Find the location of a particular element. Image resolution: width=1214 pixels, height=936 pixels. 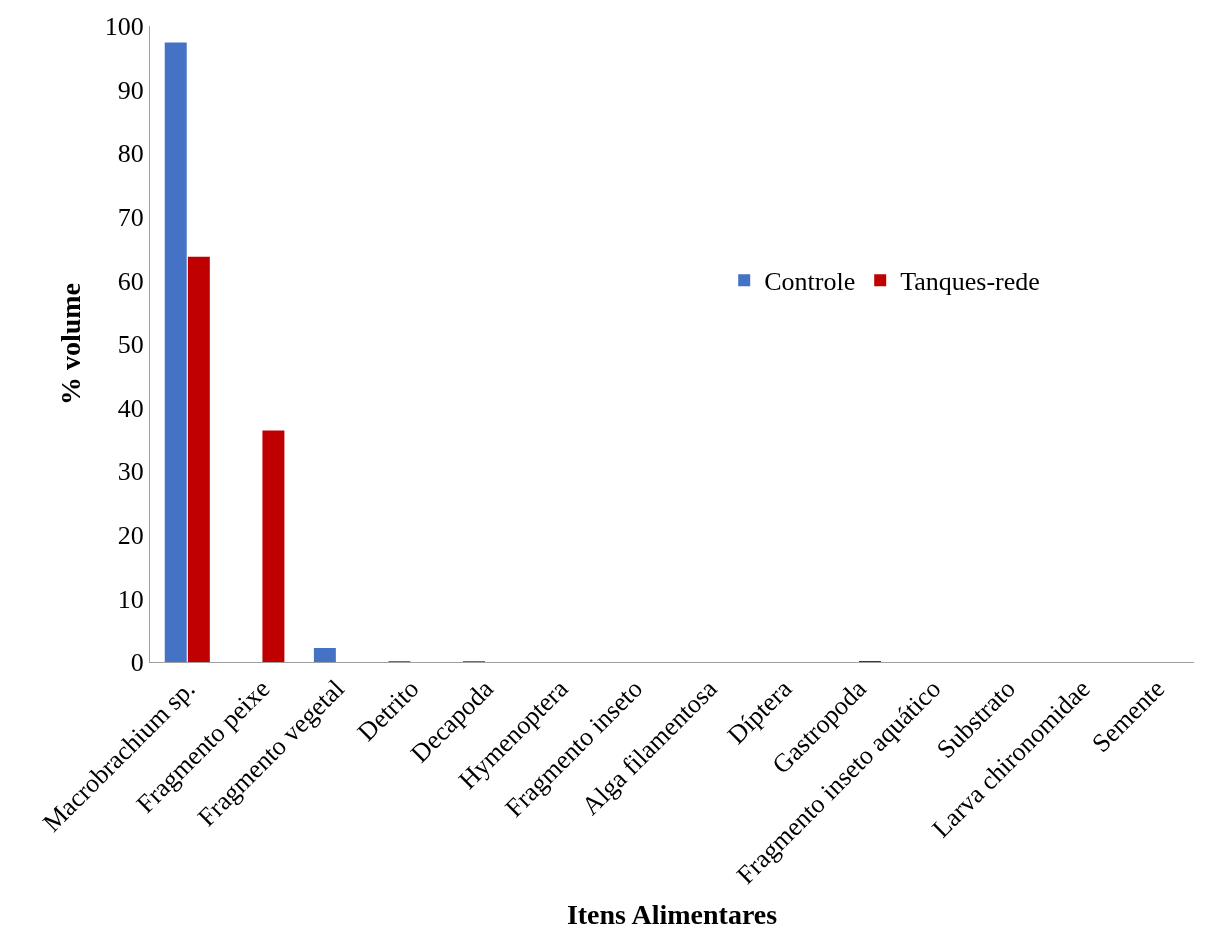

y-tick-label: 40 is located at coordinates (130, 408).